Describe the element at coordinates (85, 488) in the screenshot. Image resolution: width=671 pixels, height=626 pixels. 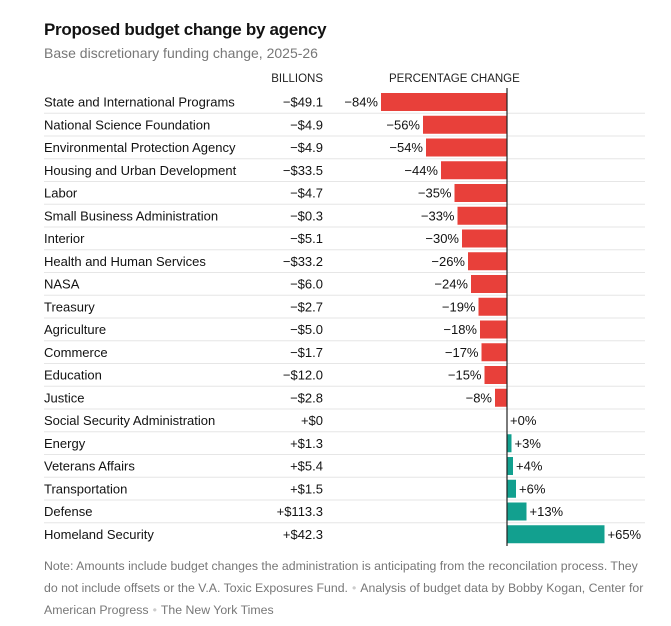
I see `category-label: Transportation` at that location.